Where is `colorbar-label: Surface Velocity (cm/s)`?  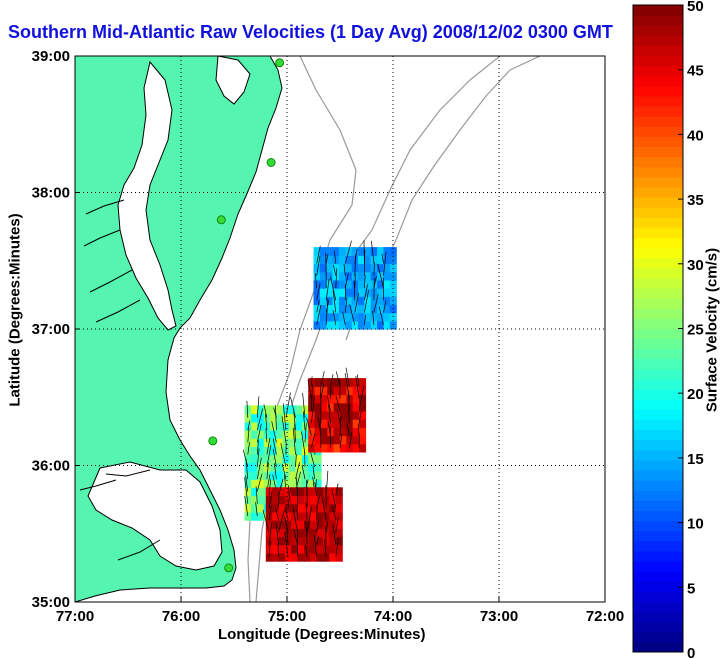 colorbar-label: Surface Velocity (cm/s) is located at coordinates (712, 330).